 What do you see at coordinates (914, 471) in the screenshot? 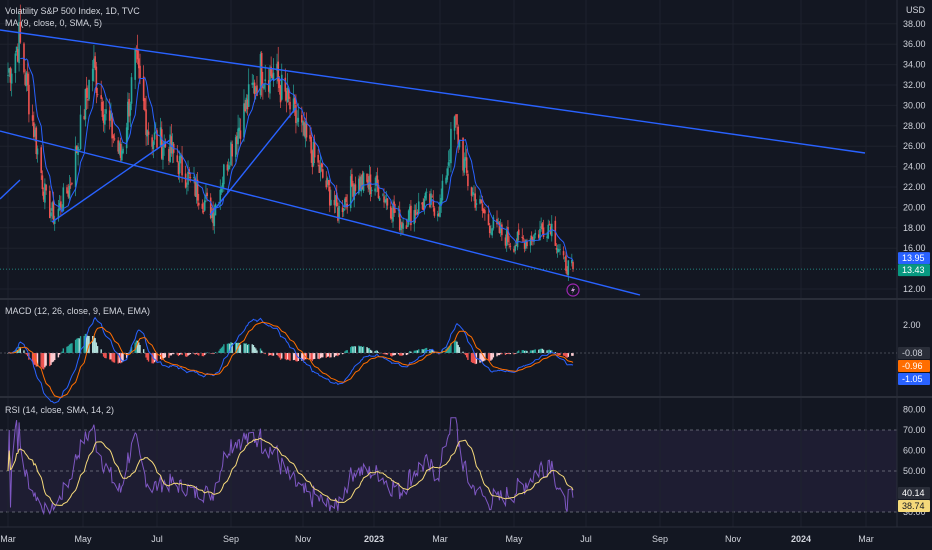
I see `rsi-tick-label: 50.00` at bounding box center [914, 471].